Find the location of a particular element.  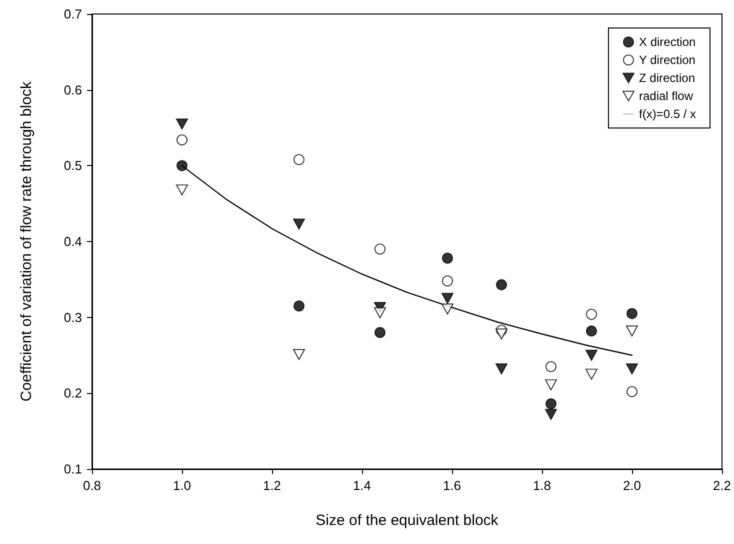

y-tick-label: 0.6 is located at coordinates (73, 90).